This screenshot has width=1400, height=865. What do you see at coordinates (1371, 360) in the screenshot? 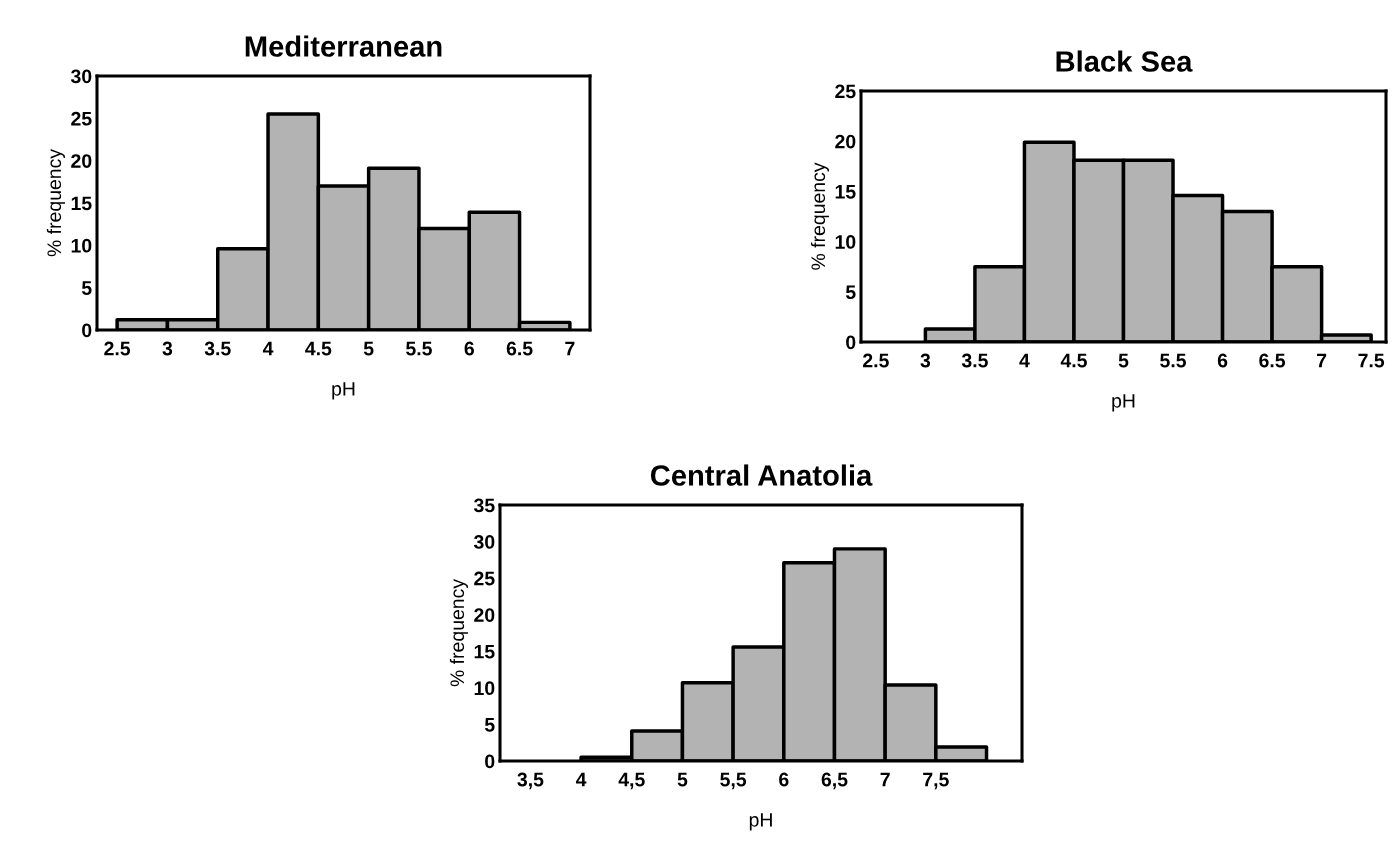
I see `x-tick-label: 7.5` at bounding box center [1371, 360].